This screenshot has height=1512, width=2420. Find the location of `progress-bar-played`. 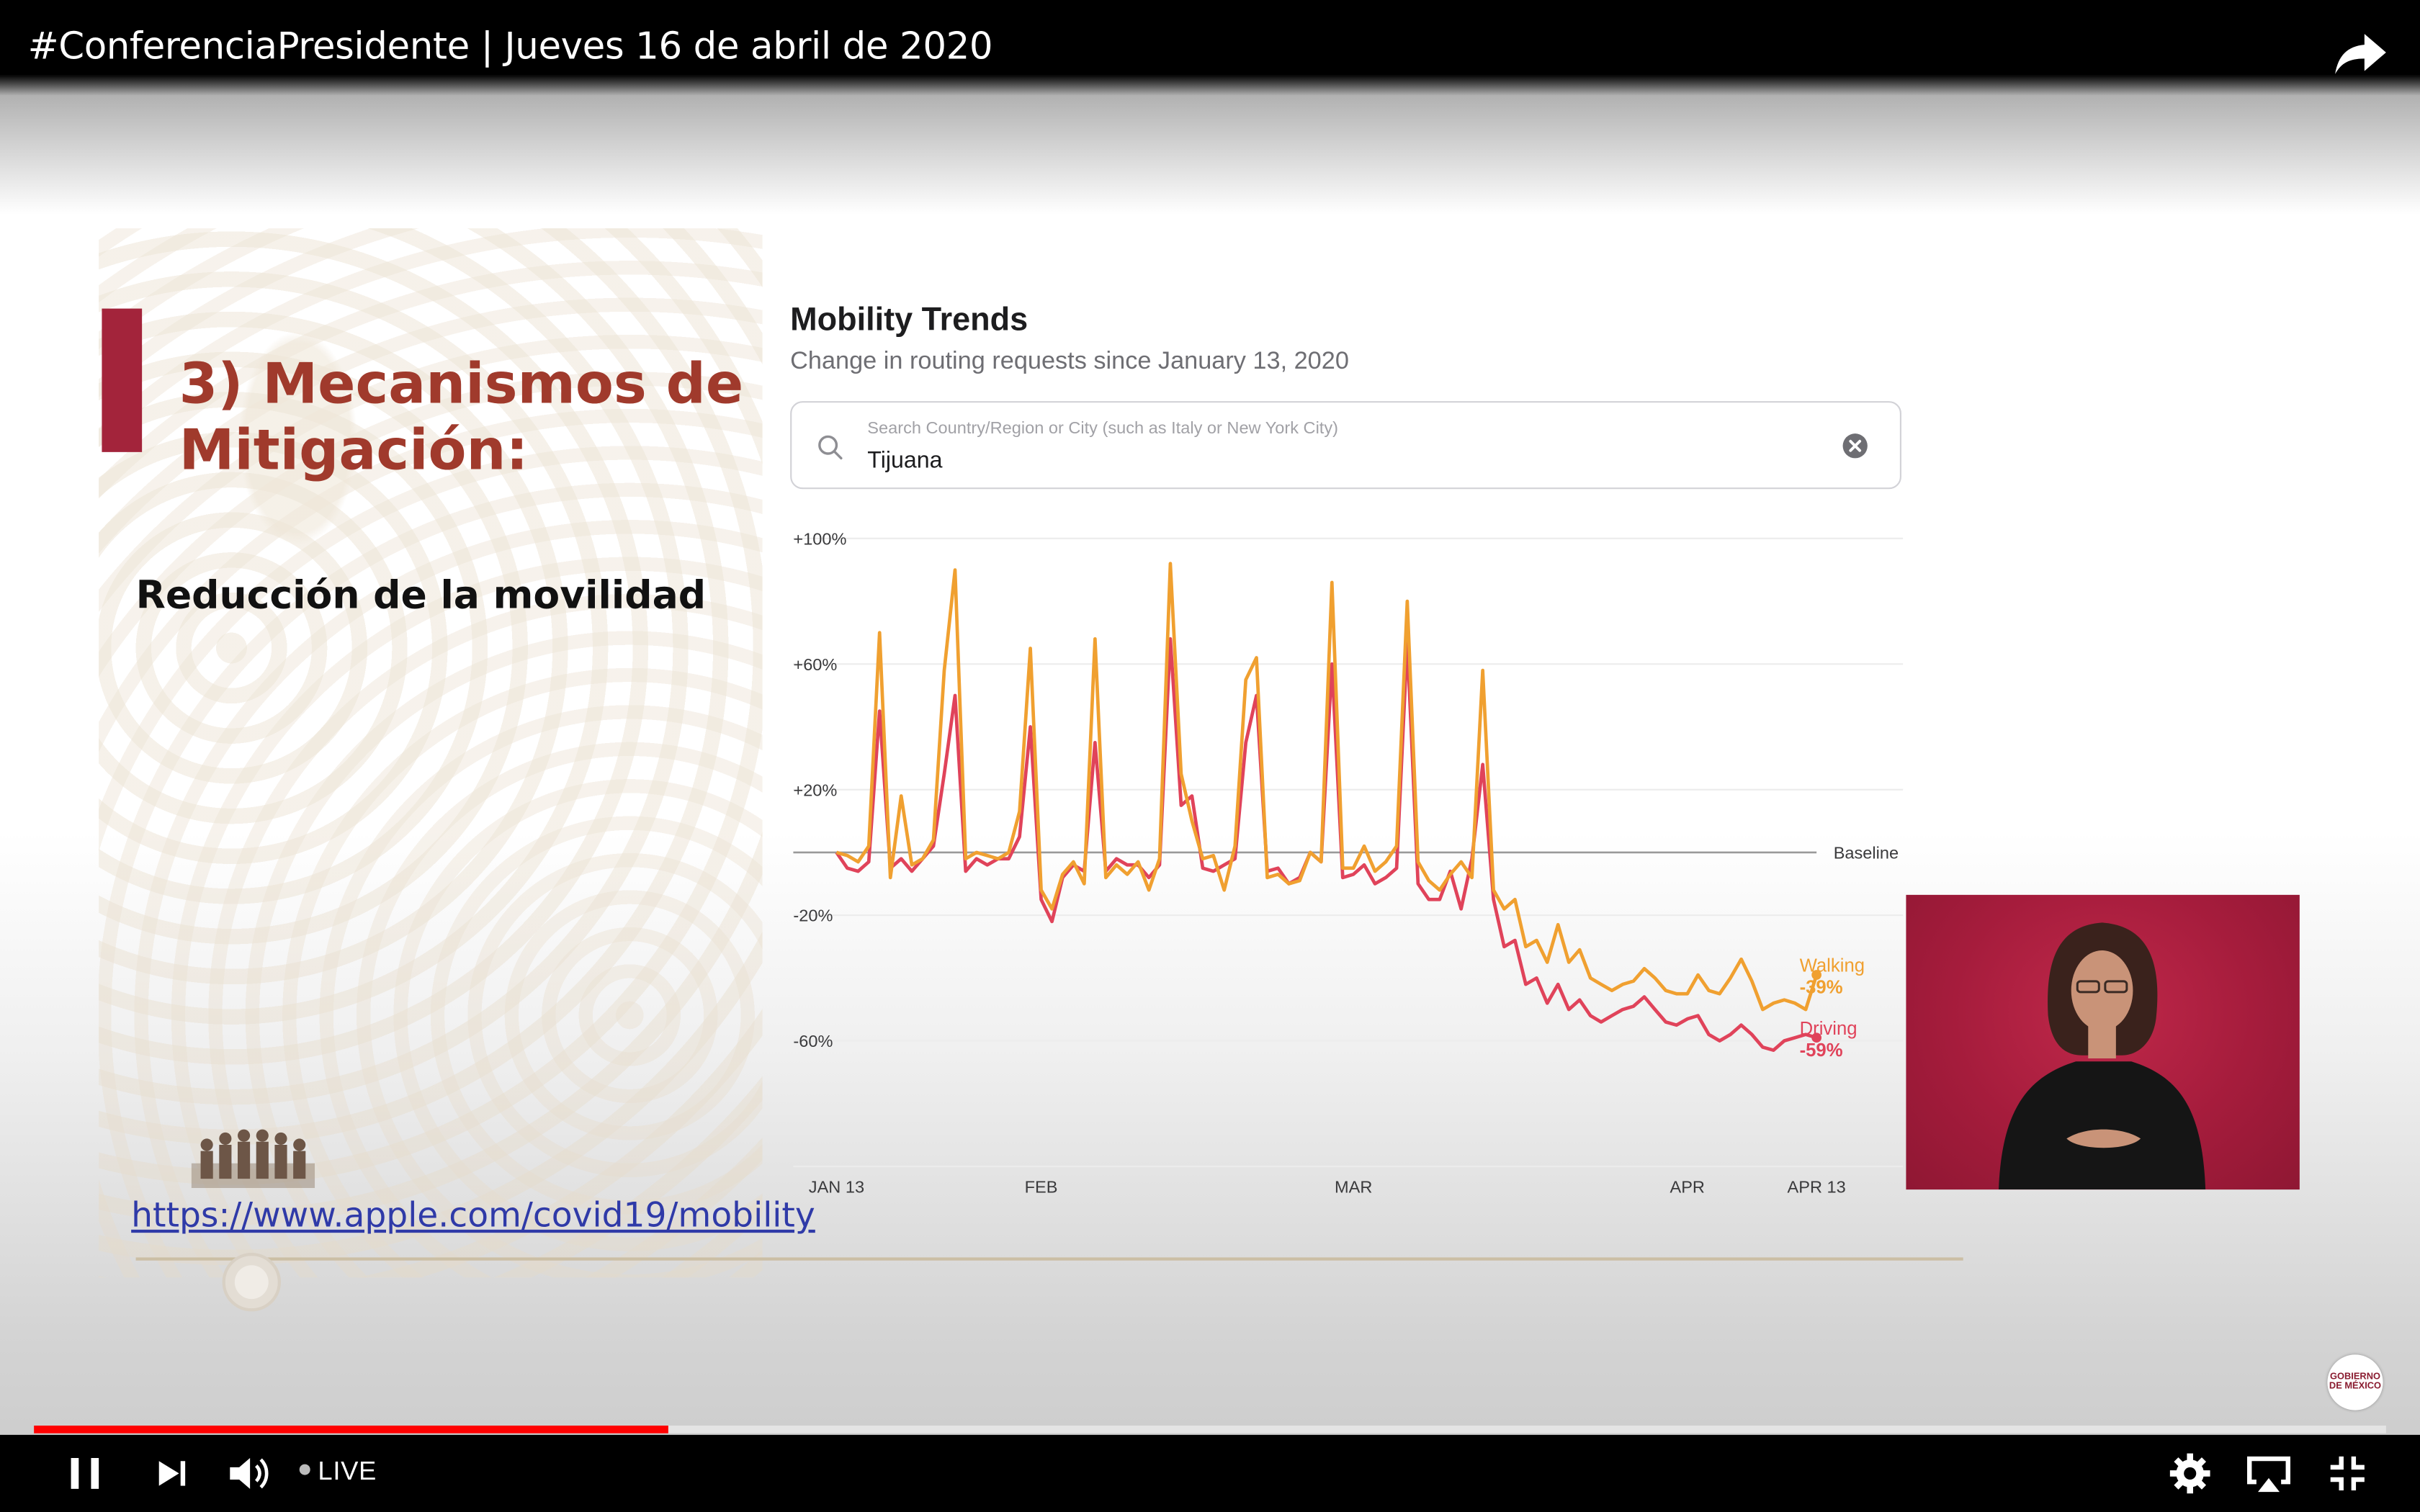

progress-bar-played is located at coordinates (351, 1429).